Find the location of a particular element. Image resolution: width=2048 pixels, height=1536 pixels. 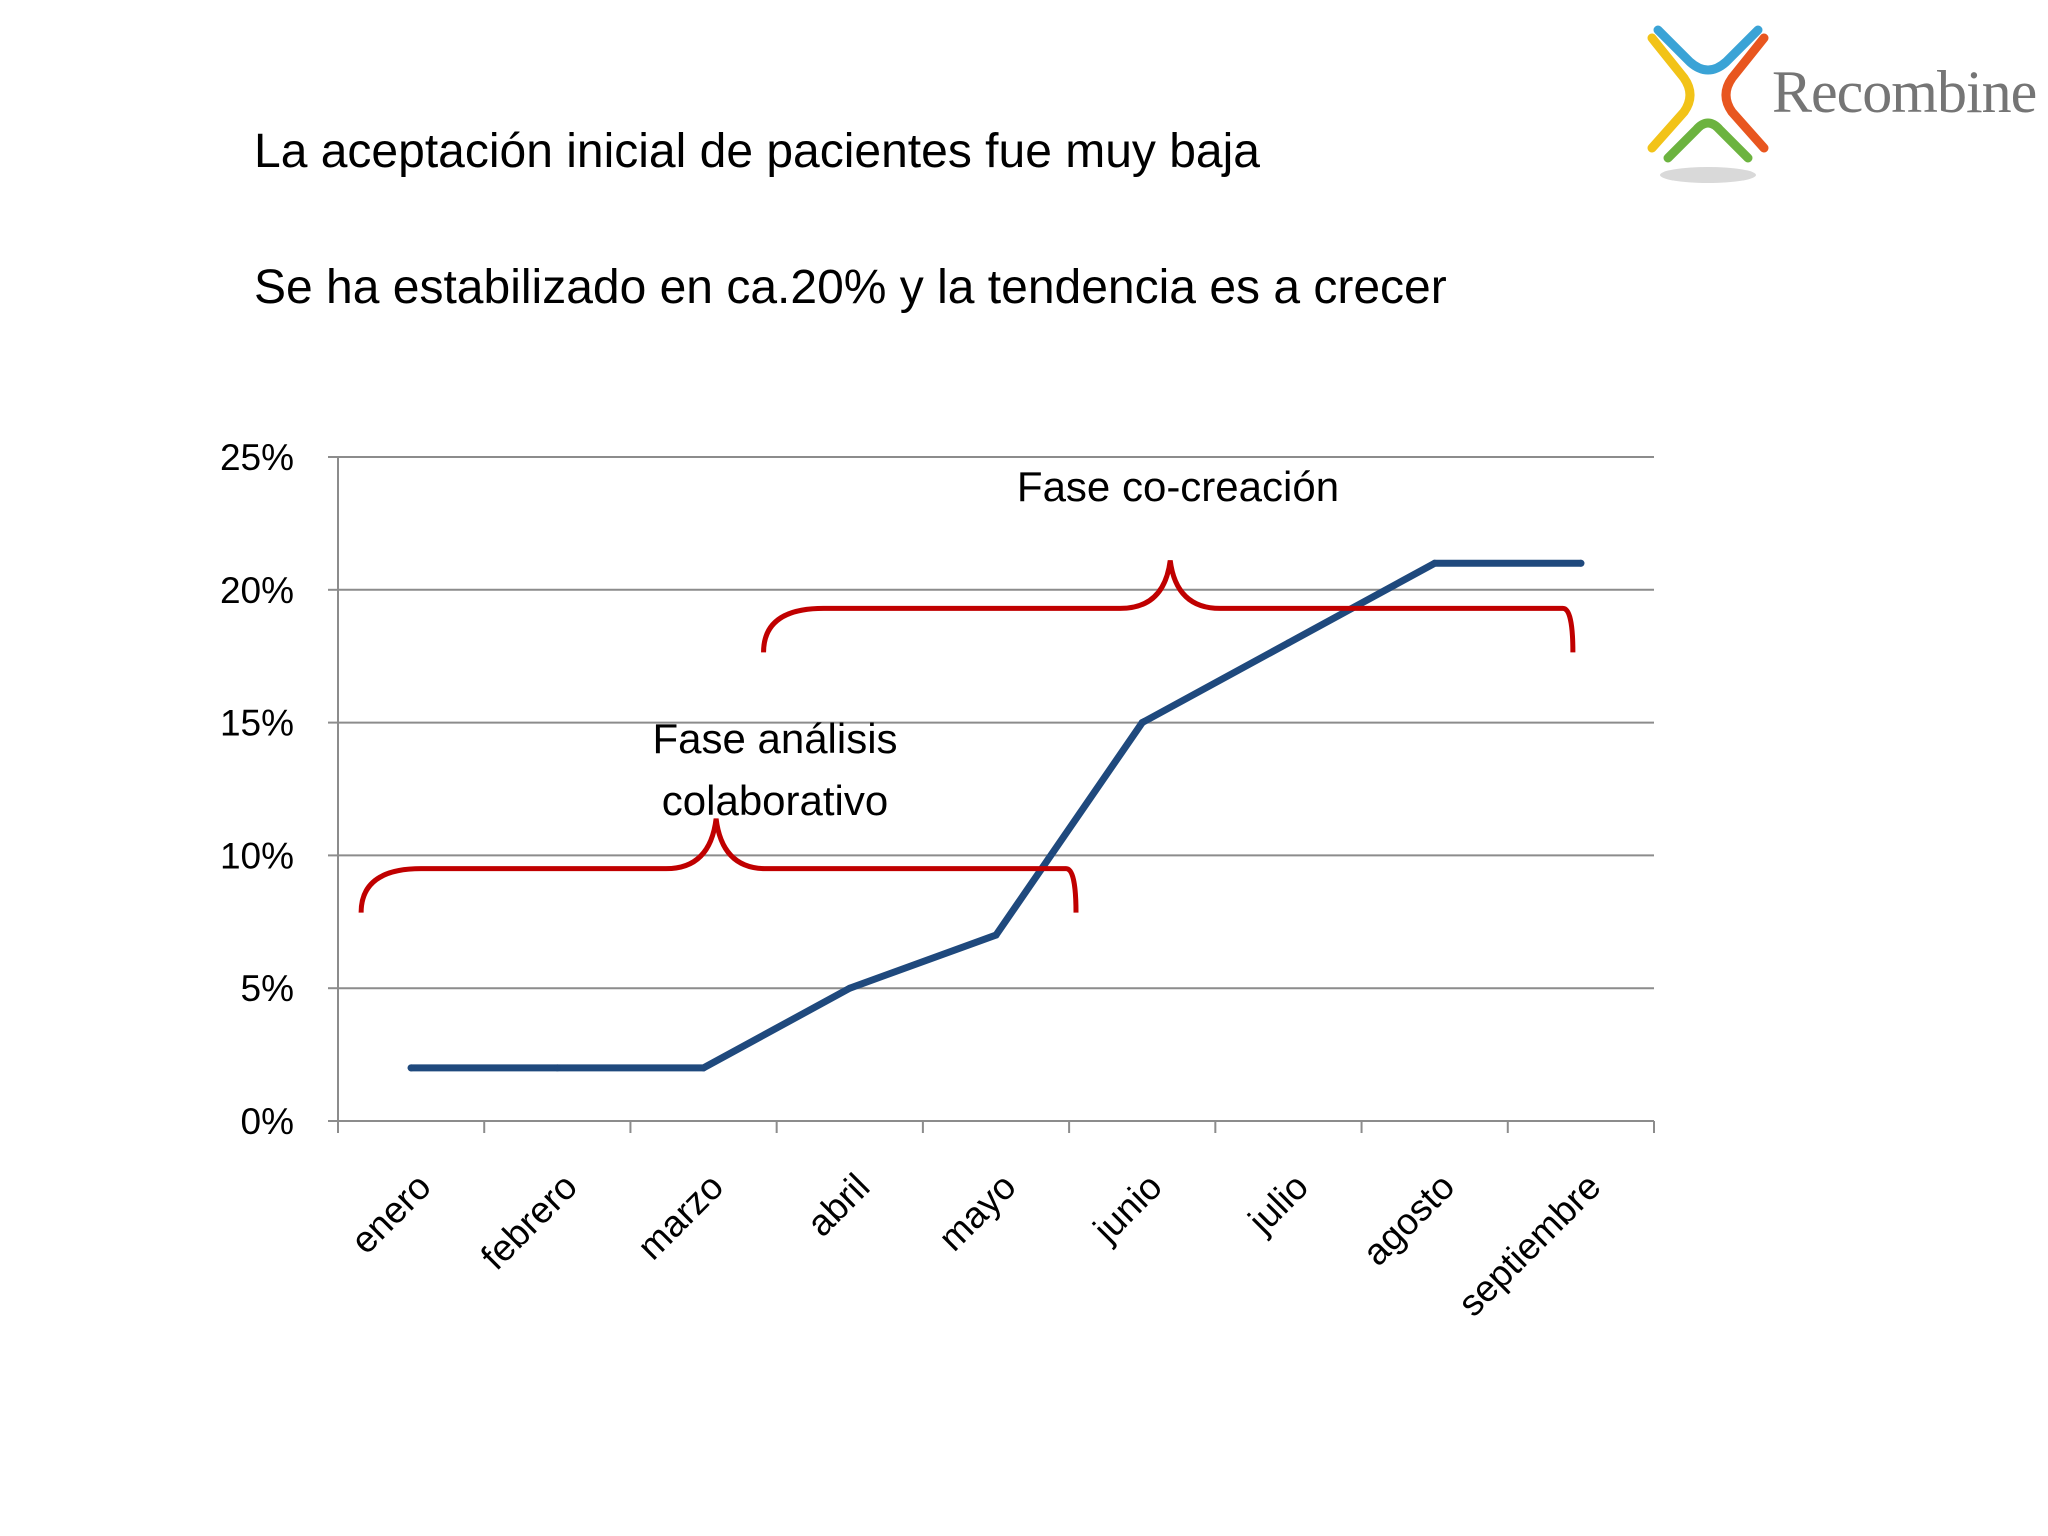

x-tick-label: marzo is located at coordinates (681, 1217).